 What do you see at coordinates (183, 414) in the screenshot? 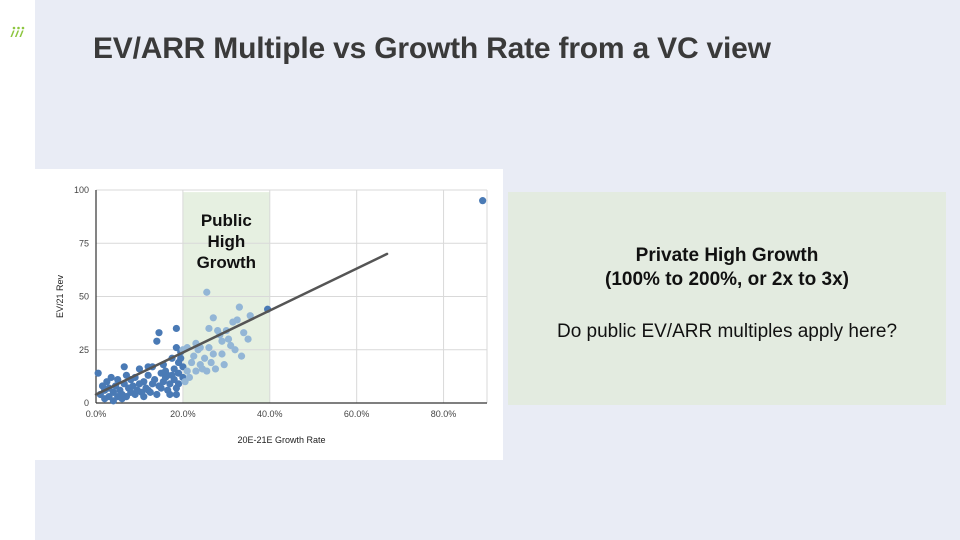
I see `x-tick-label-1: 20.0%` at bounding box center [183, 414].